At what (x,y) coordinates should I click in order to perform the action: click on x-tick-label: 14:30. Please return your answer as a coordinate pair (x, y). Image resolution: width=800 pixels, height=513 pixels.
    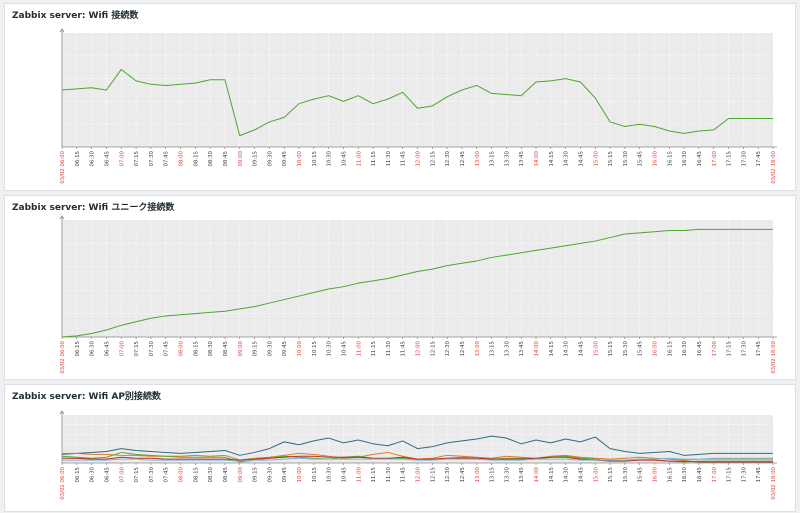
    Looking at the image, I should click on (567, 158).